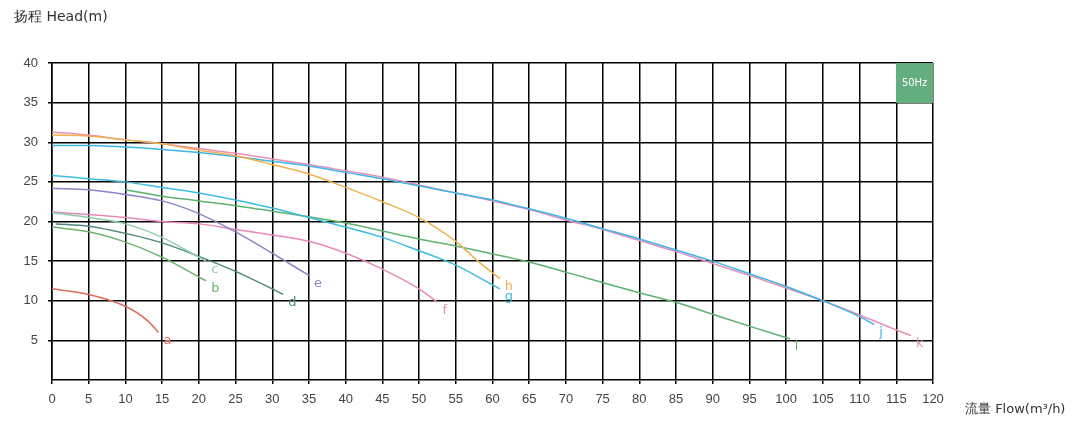 This screenshot has width=1081, height=433. Describe the element at coordinates (30, 102) in the screenshot. I see `y-tick-label: 35` at that location.